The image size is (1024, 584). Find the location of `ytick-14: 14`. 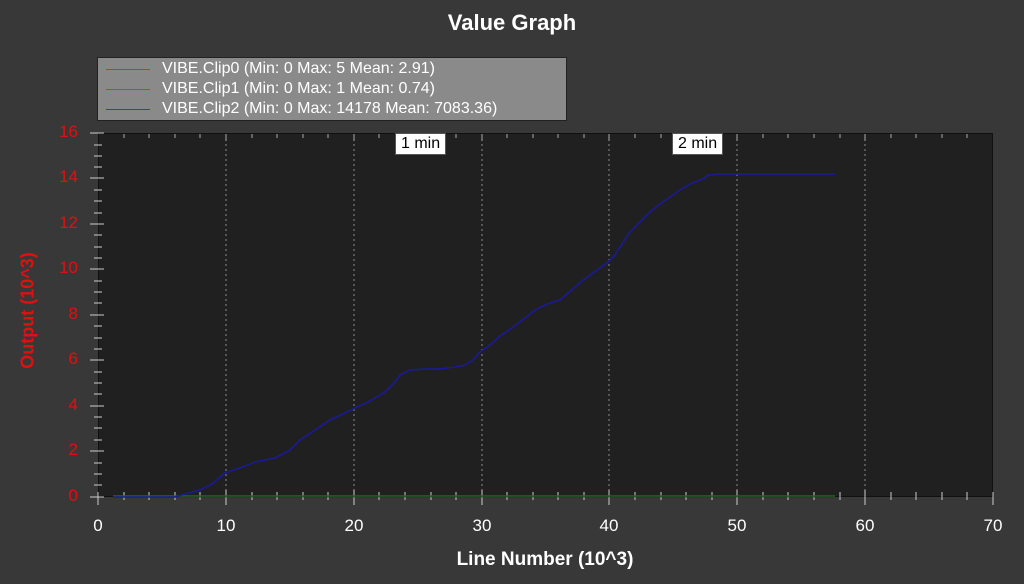

ytick-14: 14 is located at coordinates (68, 176).